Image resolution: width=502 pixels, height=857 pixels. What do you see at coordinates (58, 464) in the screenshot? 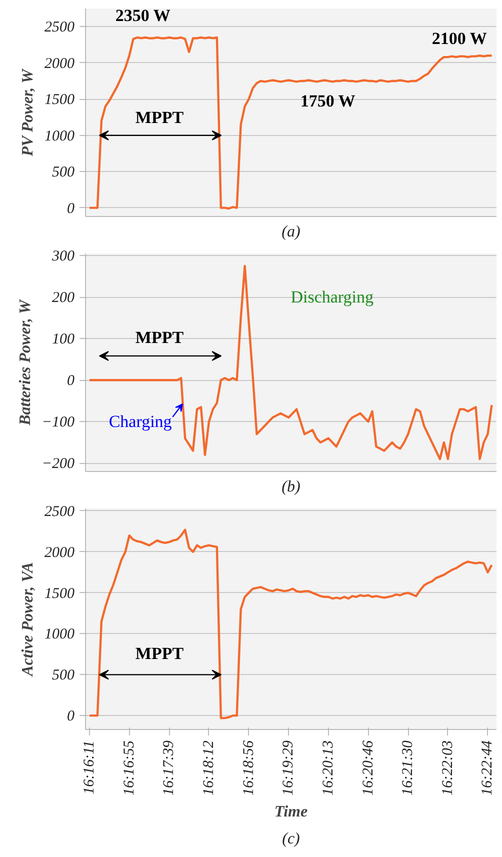
I see `y-tick-label: −200` at bounding box center [58, 464].